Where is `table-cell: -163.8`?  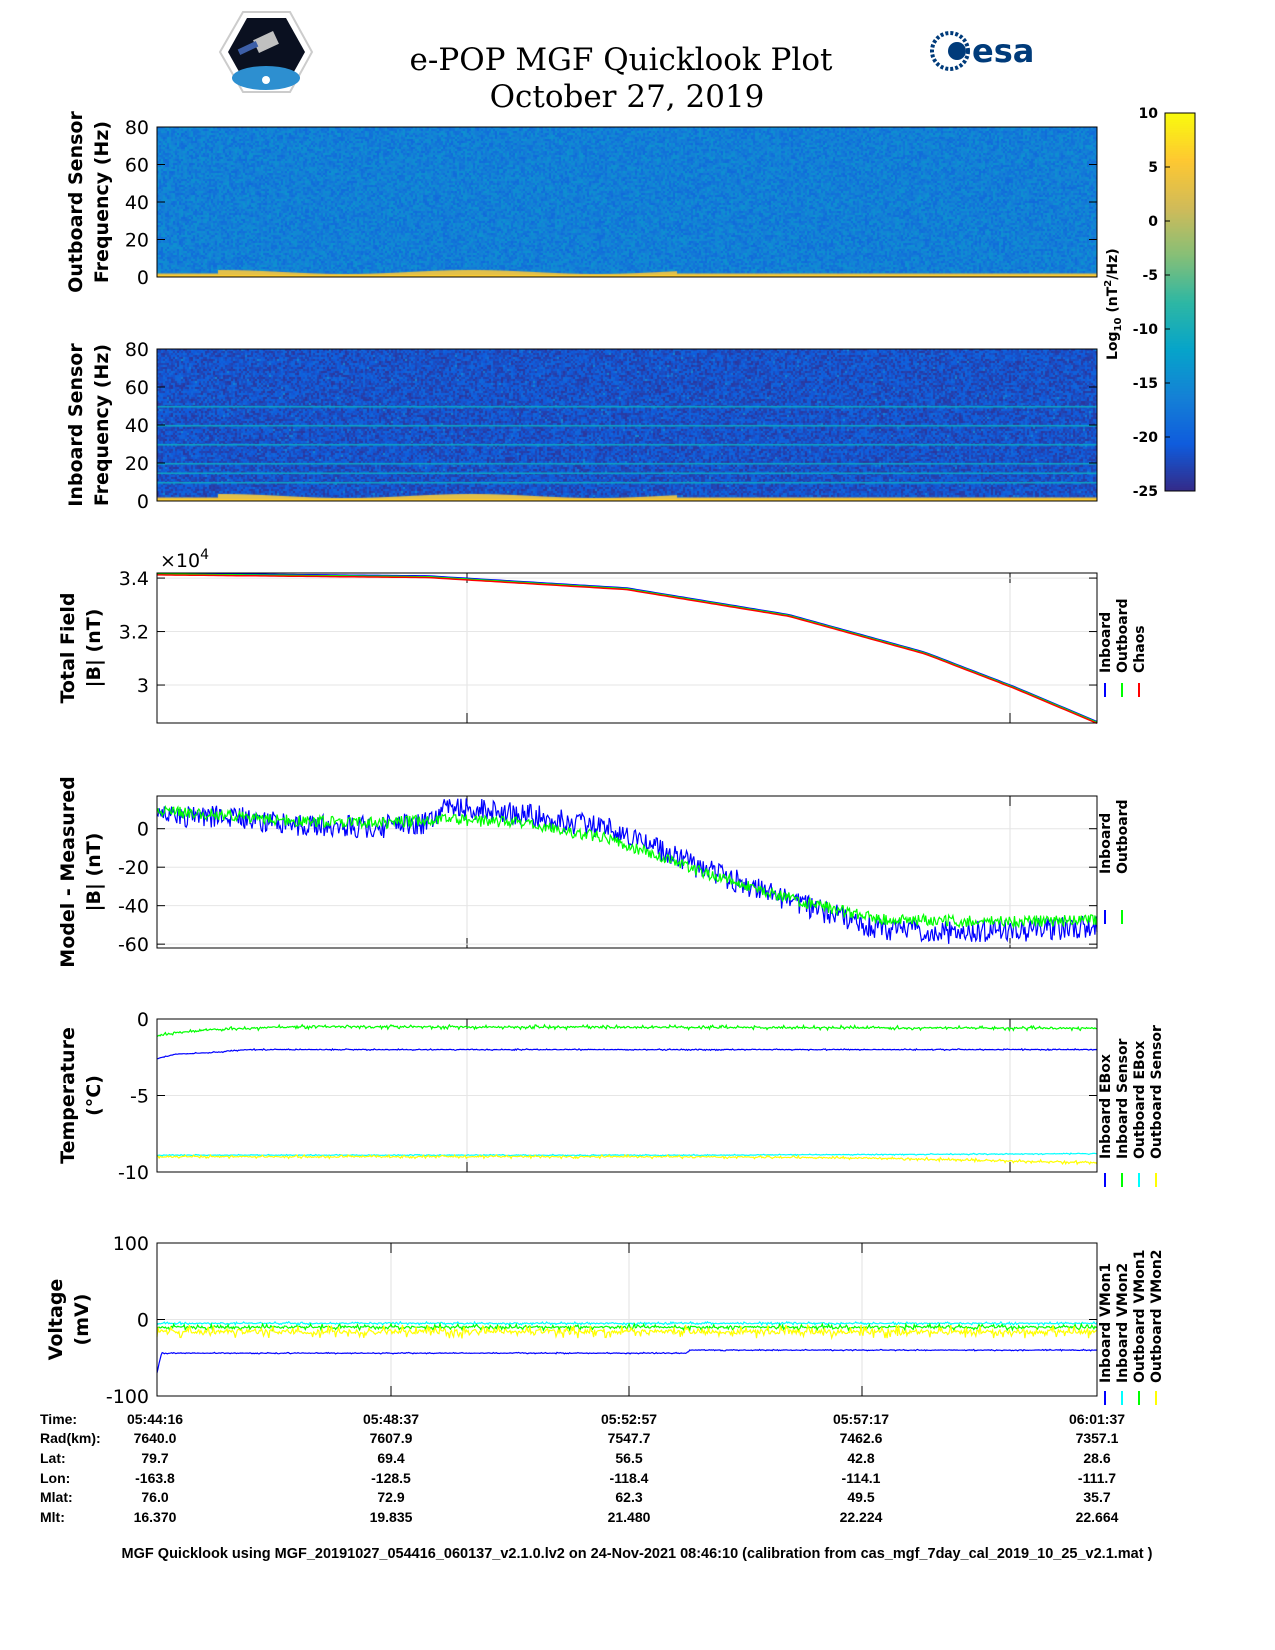 table-cell: -163.8 is located at coordinates (155, 1478).